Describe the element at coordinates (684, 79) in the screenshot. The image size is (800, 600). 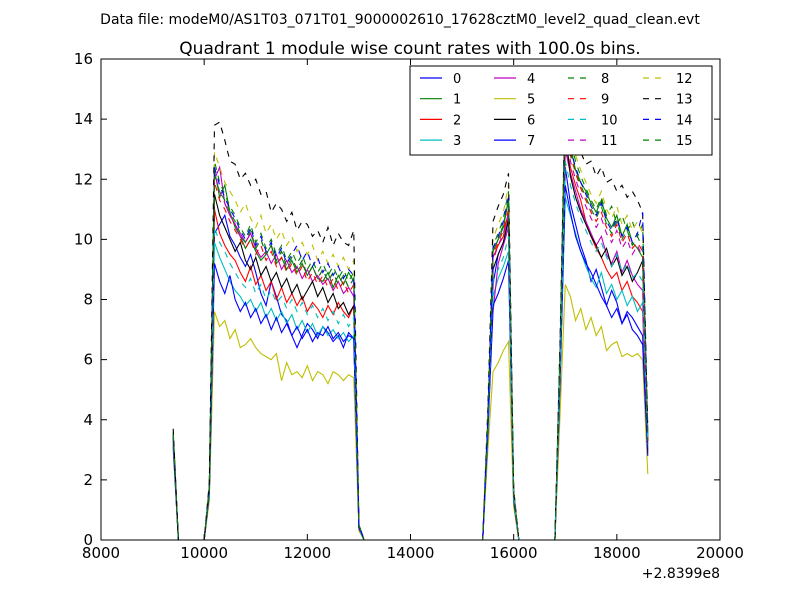
I see `legend-label-12: 12` at that location.